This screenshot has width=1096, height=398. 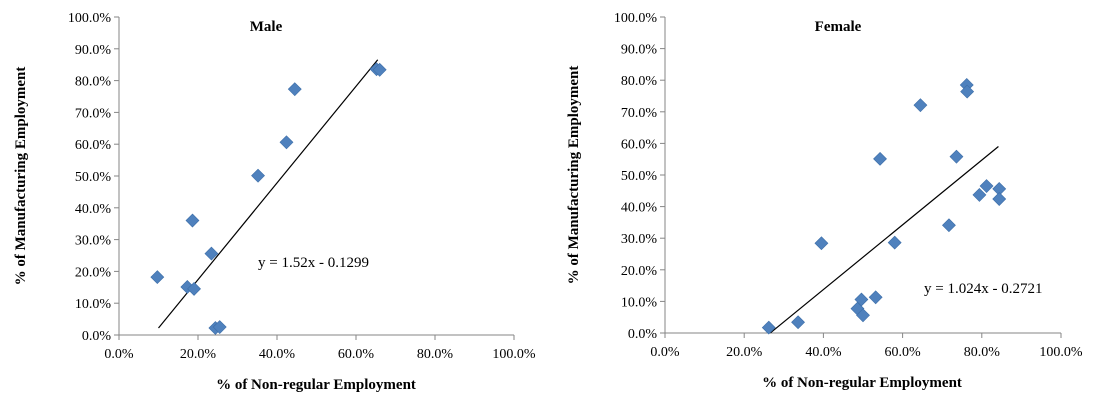 What do you see at coordinates (884, 240) in the screenshot?
I see `trendline` at bounding box center [884, 240].